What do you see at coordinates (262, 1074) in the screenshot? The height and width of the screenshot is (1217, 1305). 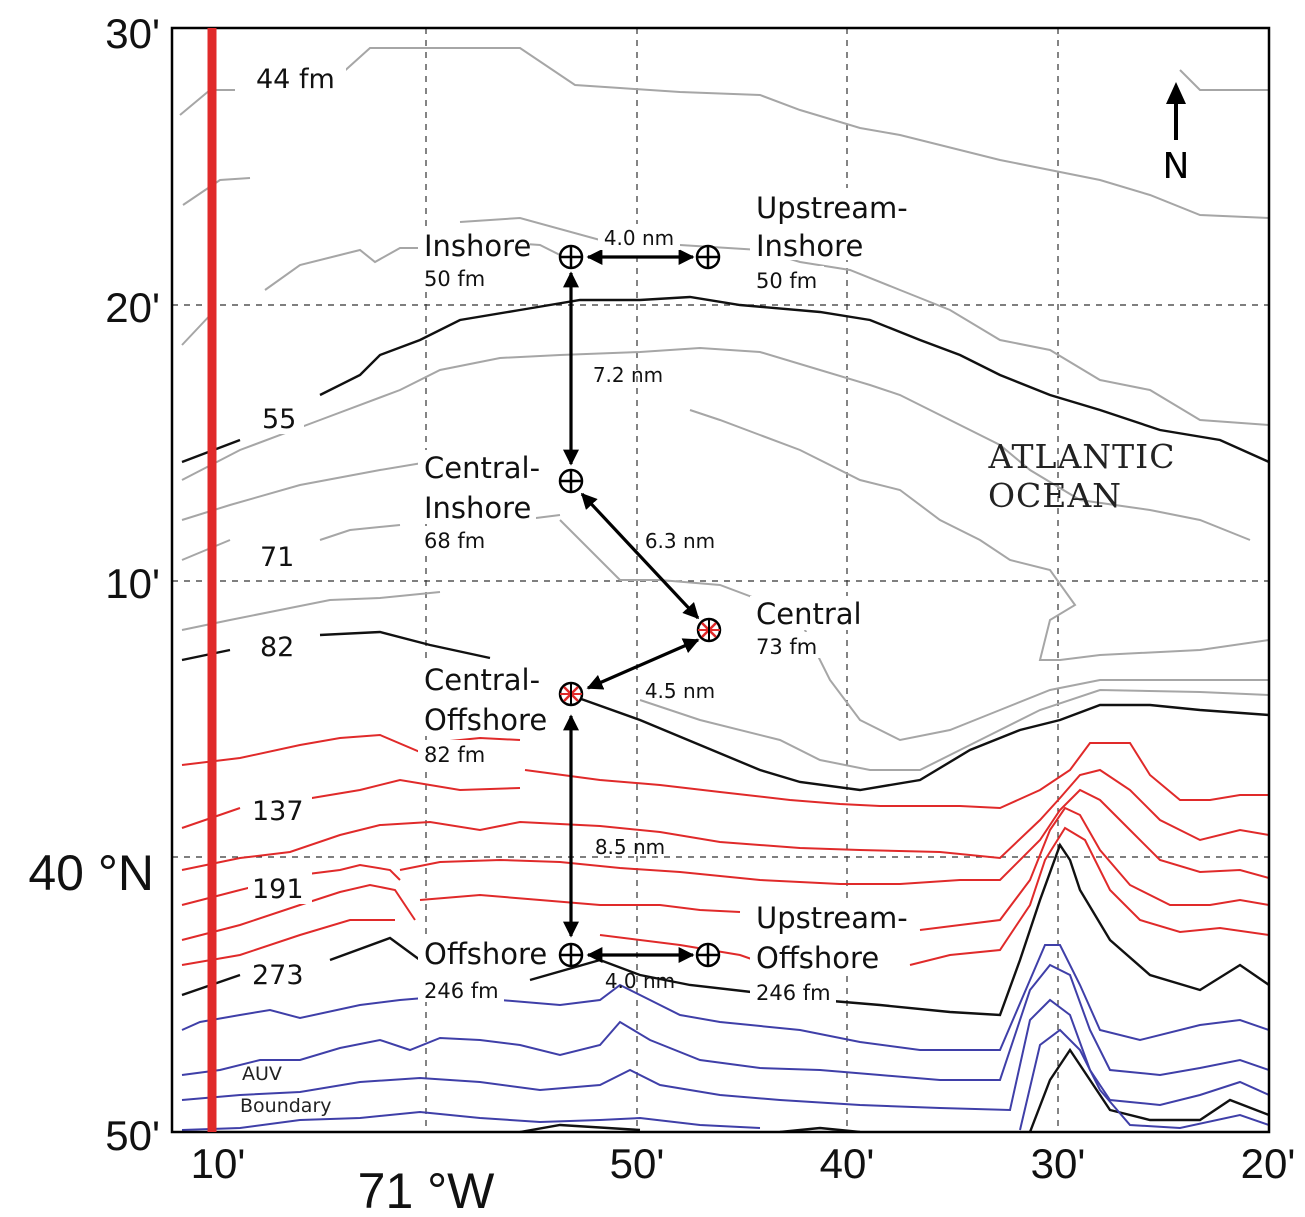 I see `auv-boundary-label-line1: AUV` at bounding box center [262, 1074].